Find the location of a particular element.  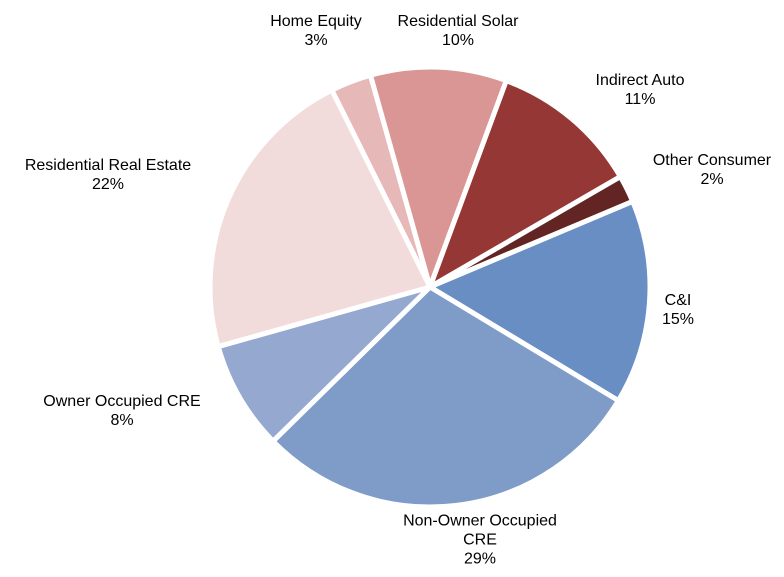

label-text: 8% is located at coordinates (122, 420).